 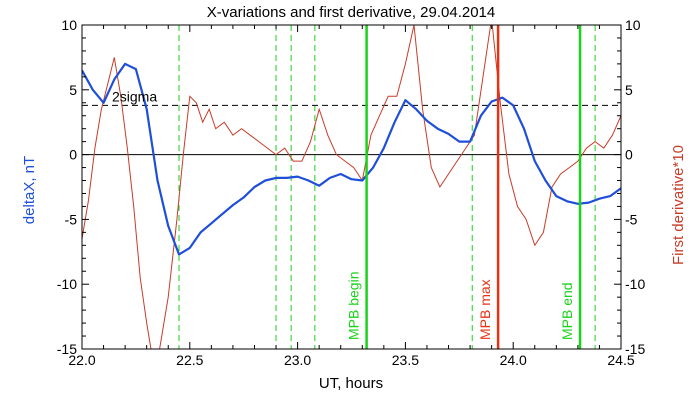 I want to click on marker-label-mpb-max: MPB max, so click(x=485, y=309).